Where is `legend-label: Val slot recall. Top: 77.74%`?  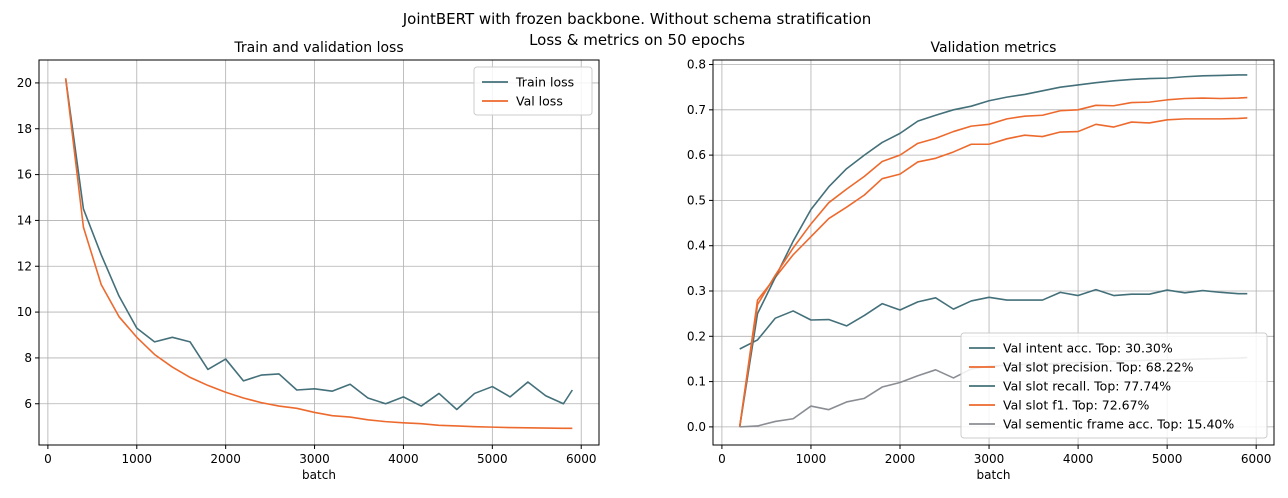
legend-label: Val slot recall. Top: 77.74% is located at coordinates (1087, 386).